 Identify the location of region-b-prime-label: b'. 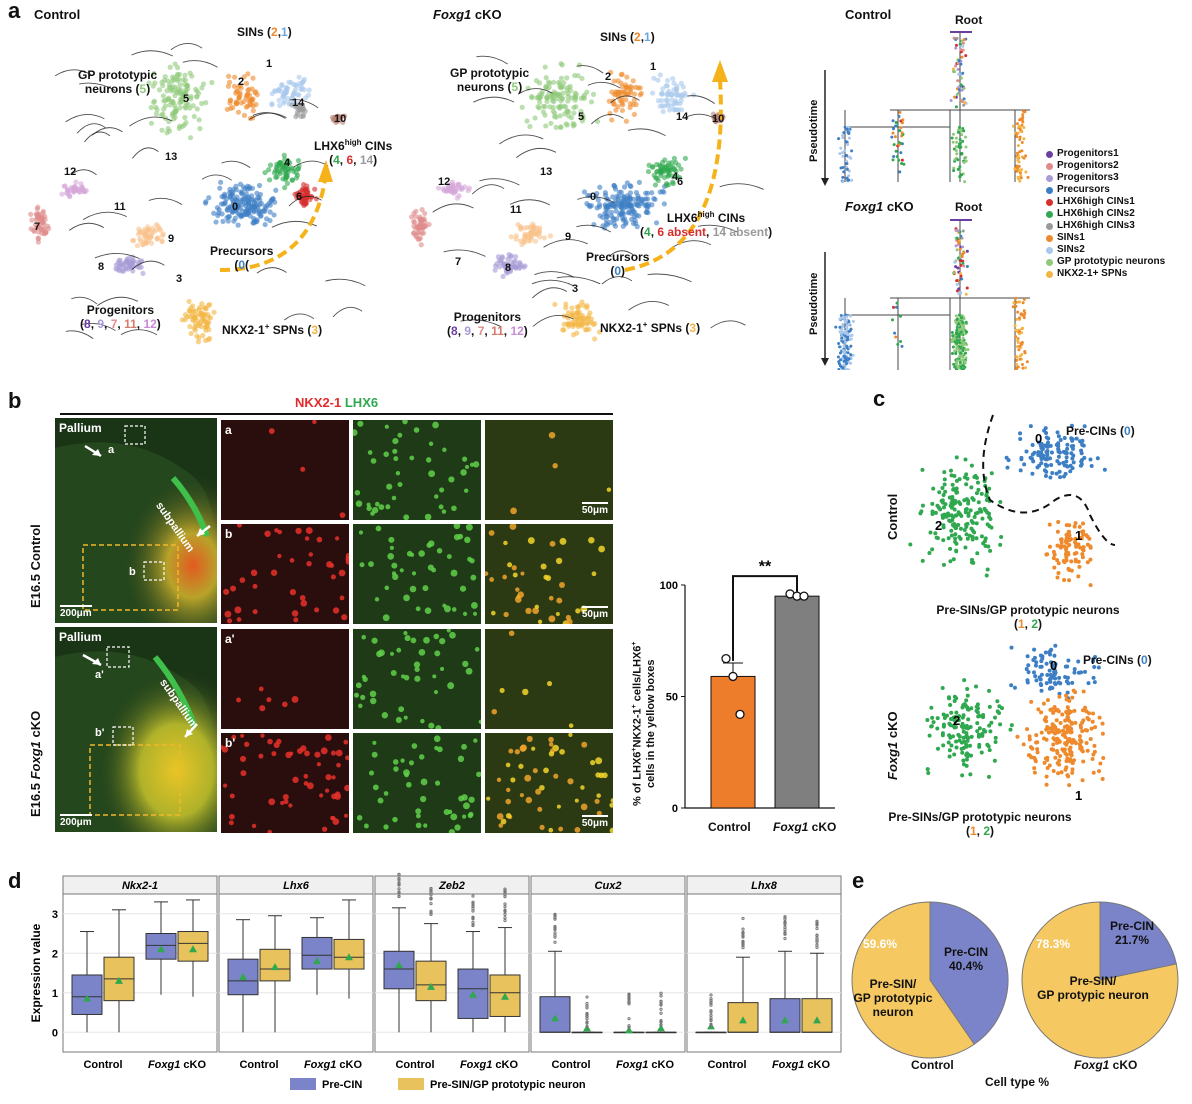
(100, 733).